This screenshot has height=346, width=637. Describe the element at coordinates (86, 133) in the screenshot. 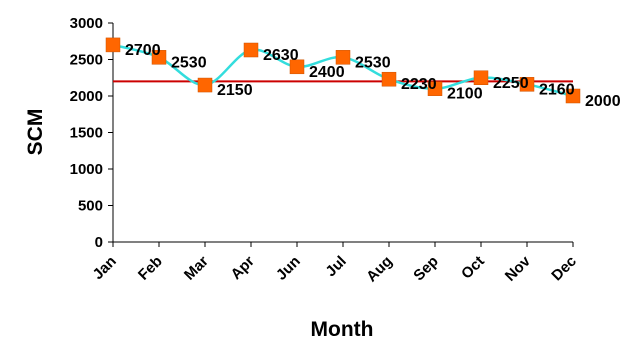

I see `y-tick-label: 1500` at that location.